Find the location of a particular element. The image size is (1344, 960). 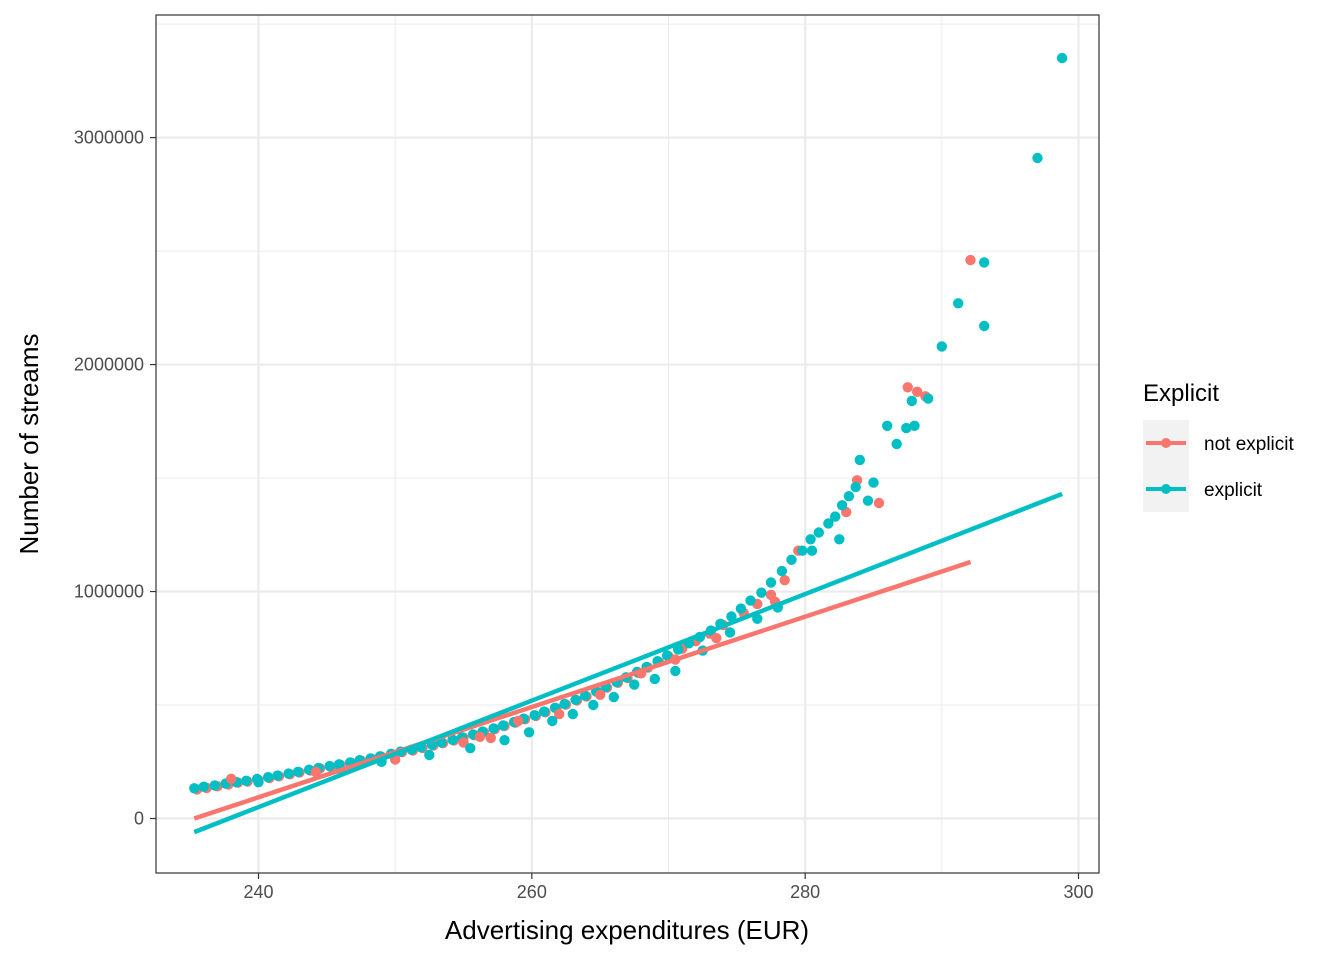

x-tick-label: 240 is located at coordinates (258, 892).